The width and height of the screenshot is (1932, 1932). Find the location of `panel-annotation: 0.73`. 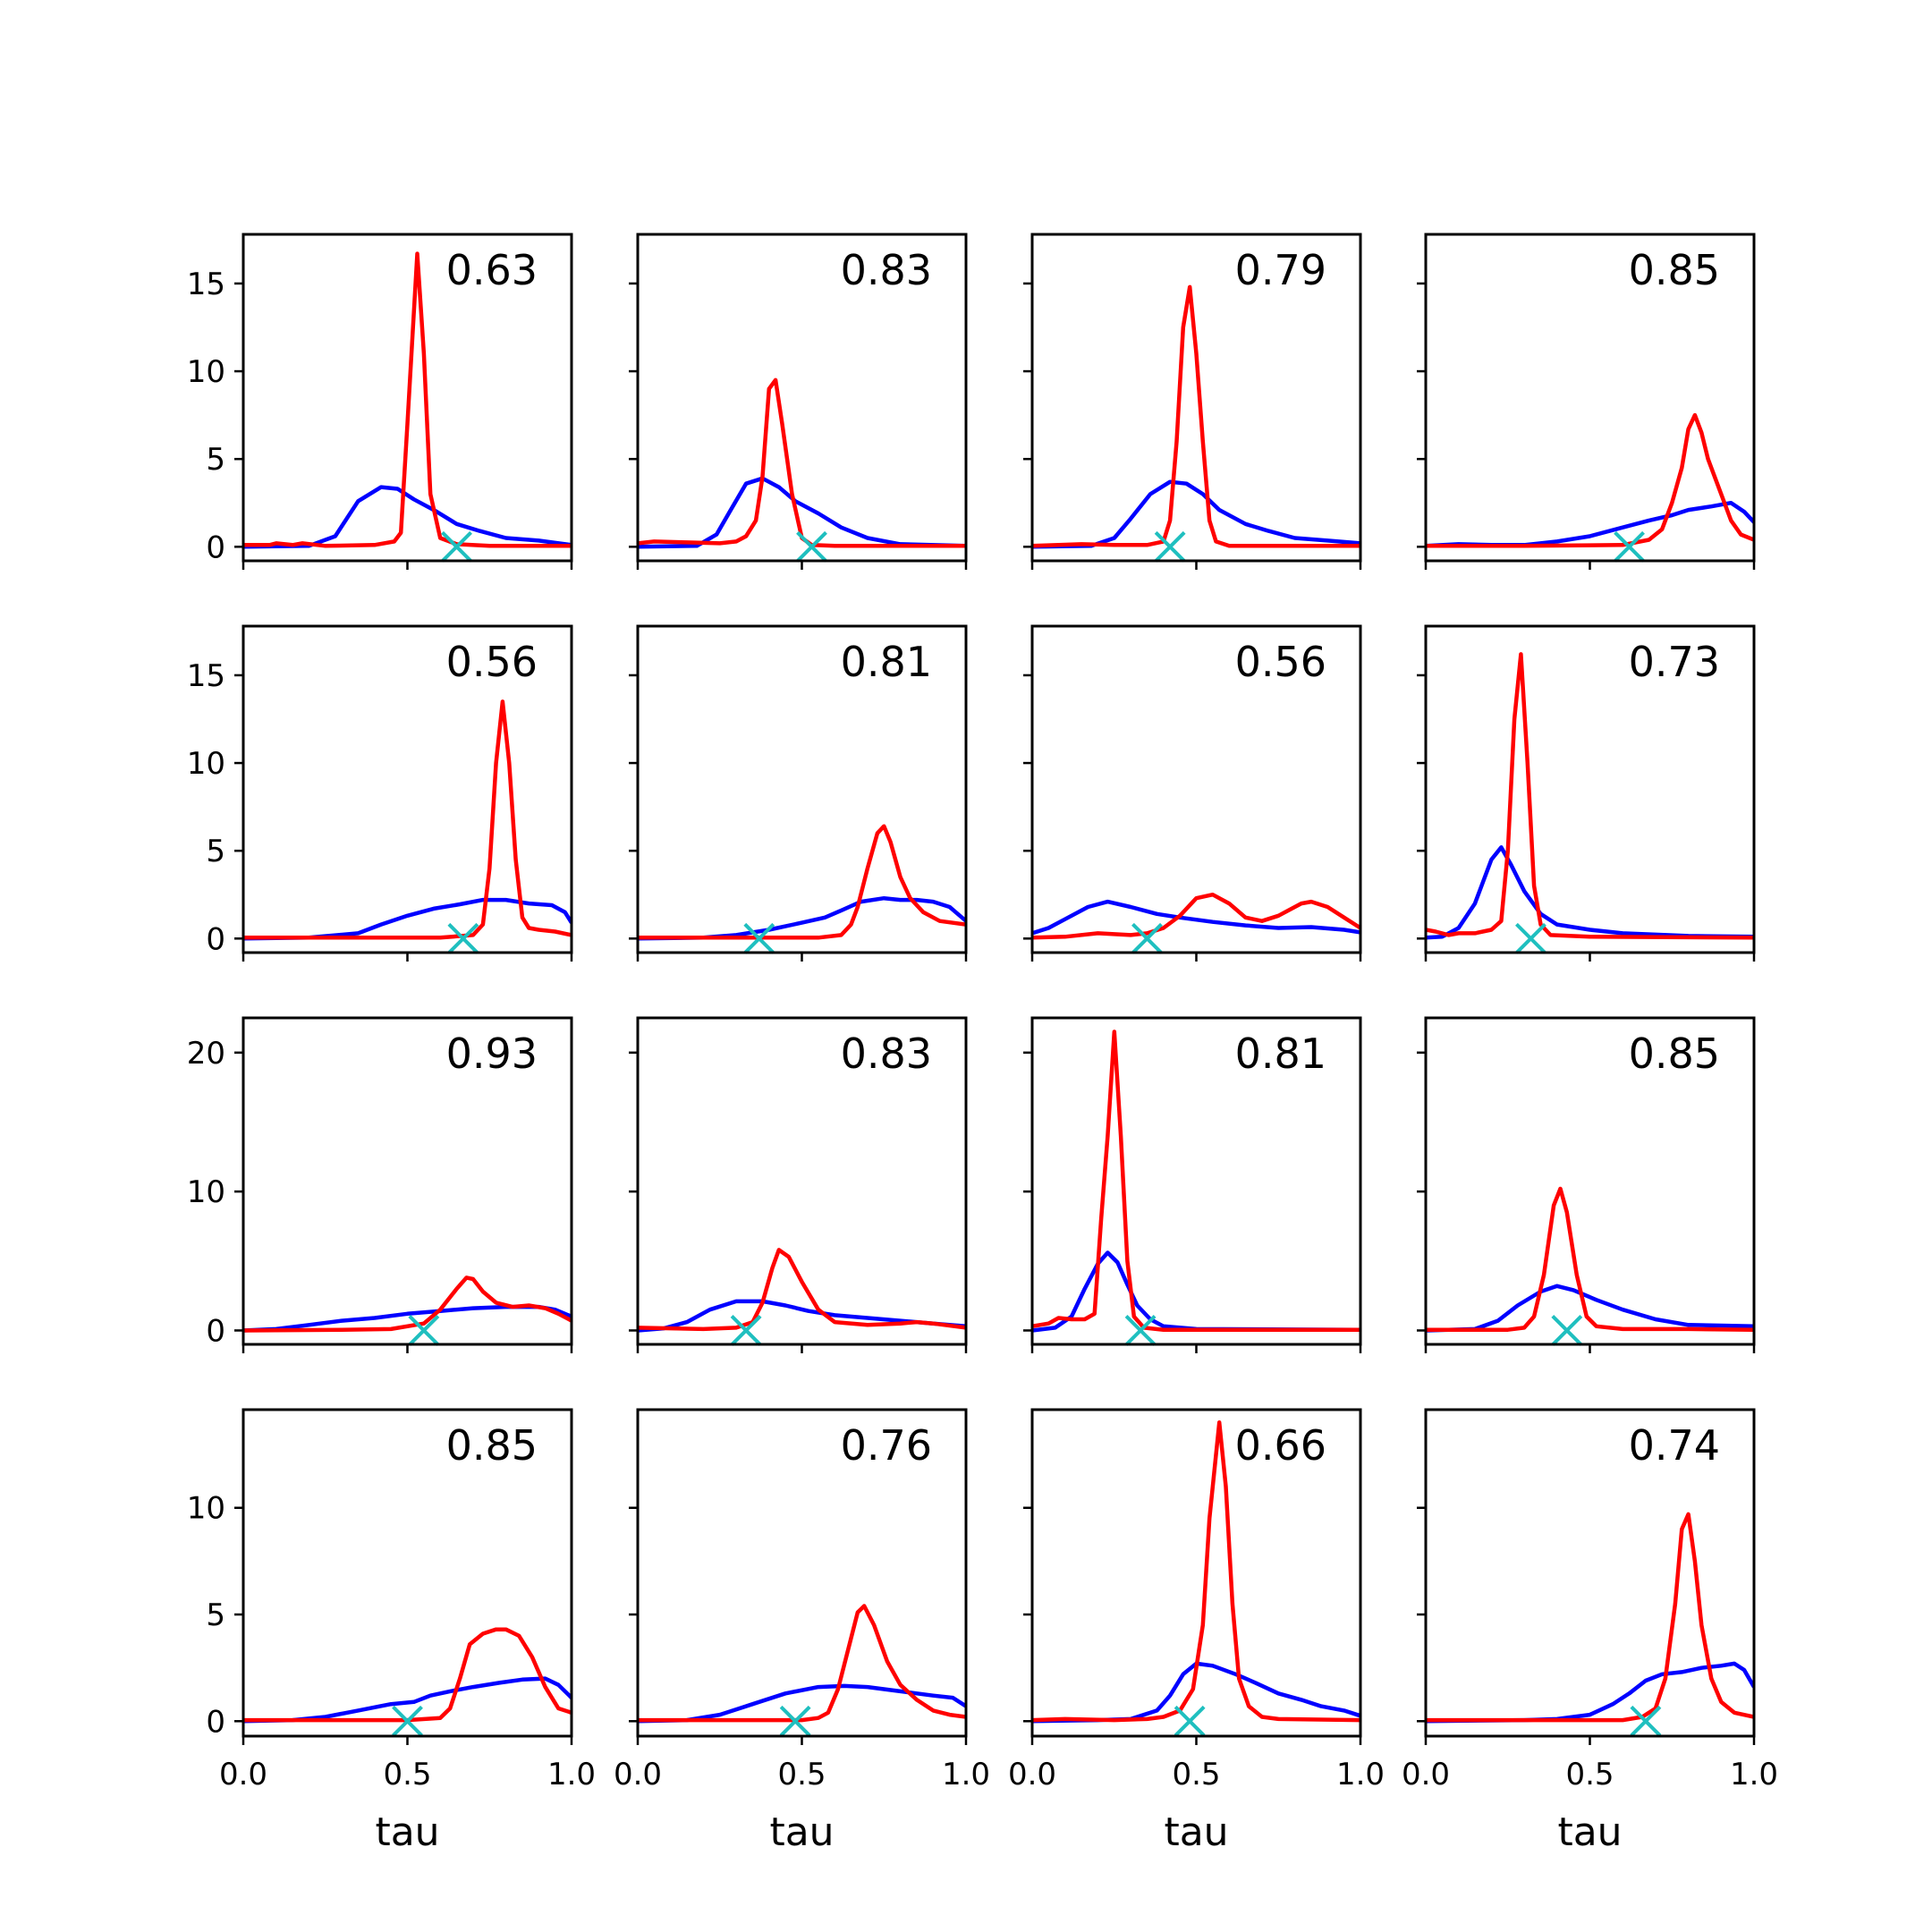

panel-annotation: 0.73 is located at coordinates (1674, 662).